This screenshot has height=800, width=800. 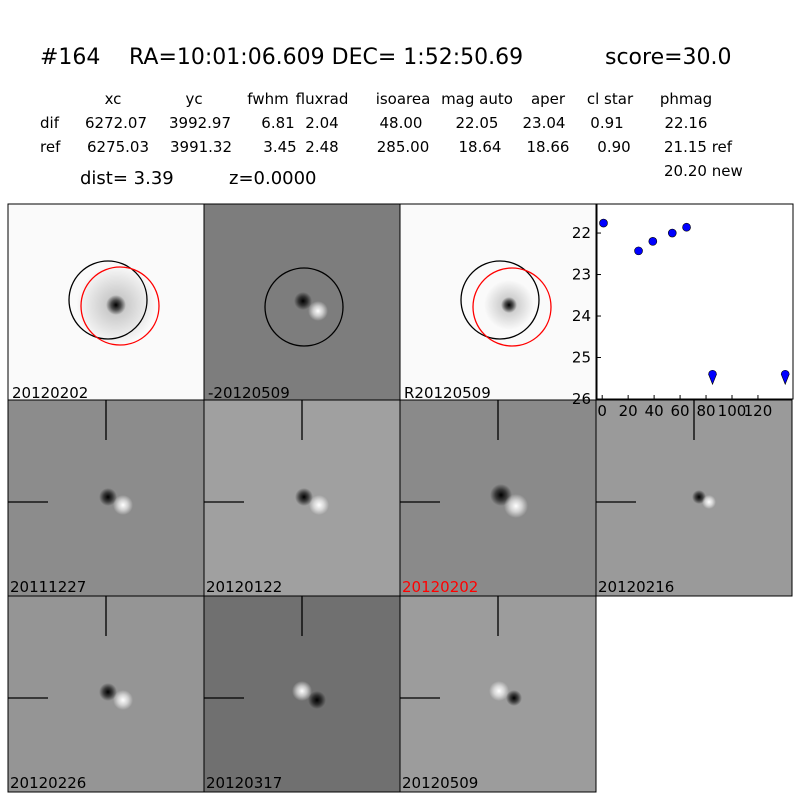 I want to click on row-label: ref, so click(x=50, y=147).